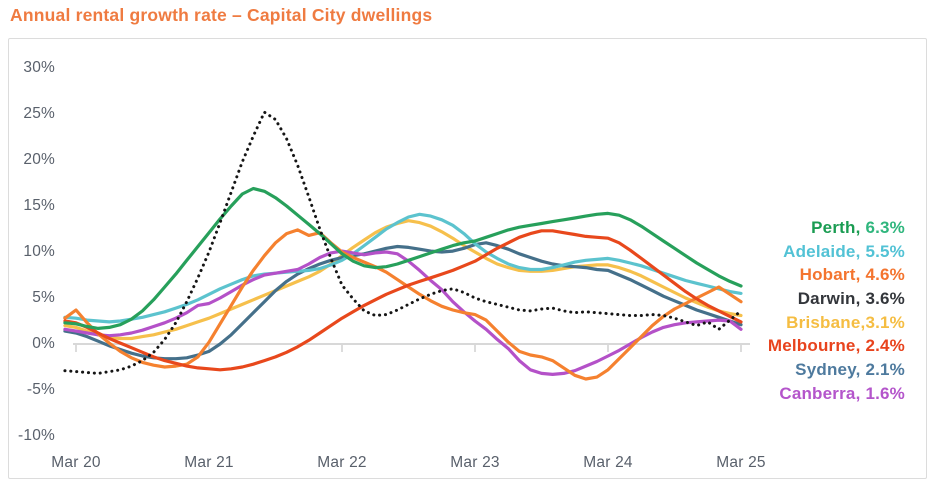 This screenshot has height=490, width=934. I want to click on y-axis-tick-label: 20%, so click(39, 159).